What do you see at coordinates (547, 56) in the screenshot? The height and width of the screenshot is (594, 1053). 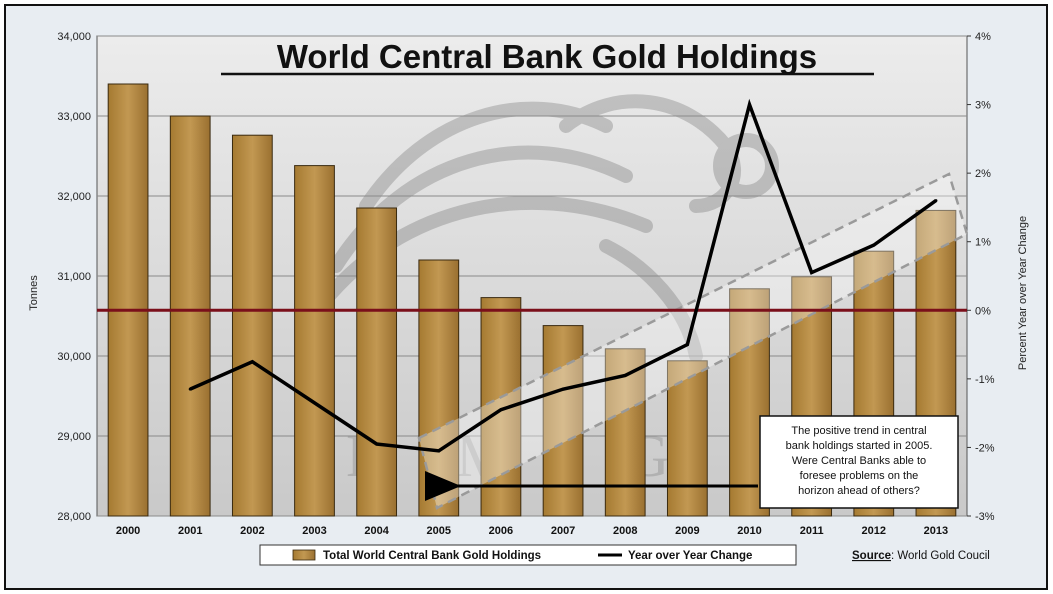 I see `chart-title: World Central Bank Gold Holdings` at bounding box center [547, 56].